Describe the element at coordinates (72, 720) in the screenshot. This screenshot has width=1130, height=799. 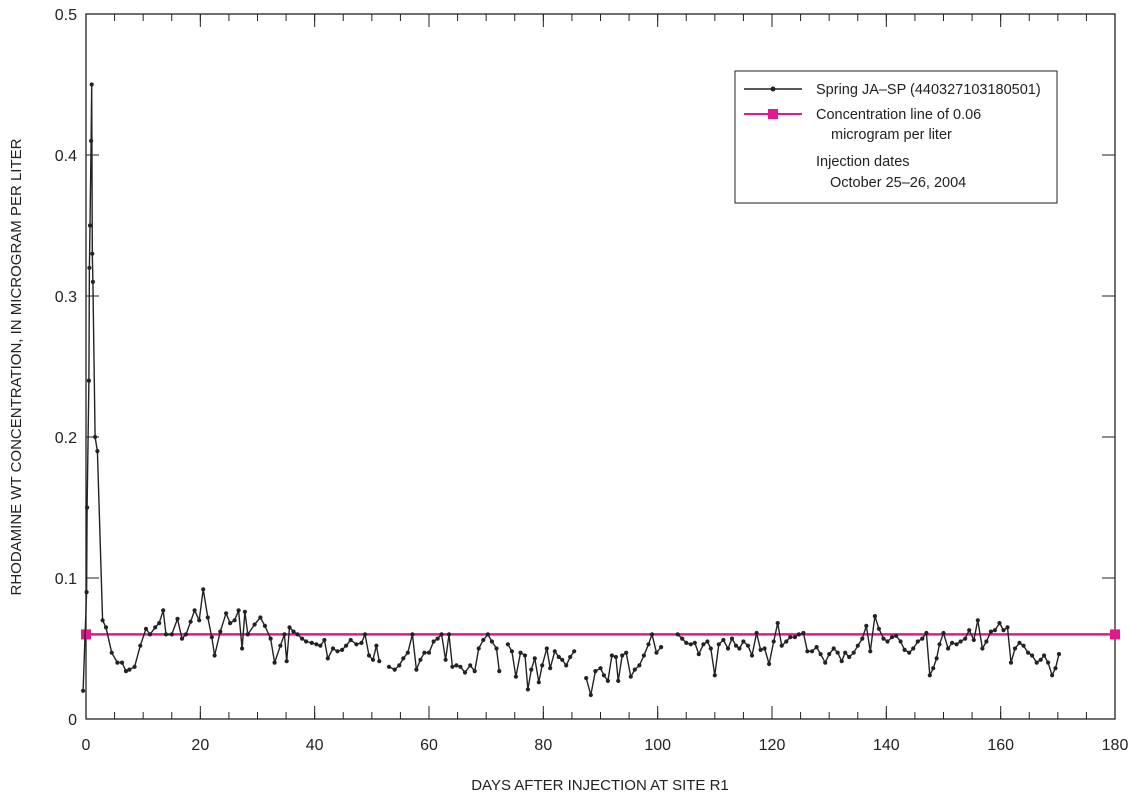
I see `y-tick-label: 0` at that location.